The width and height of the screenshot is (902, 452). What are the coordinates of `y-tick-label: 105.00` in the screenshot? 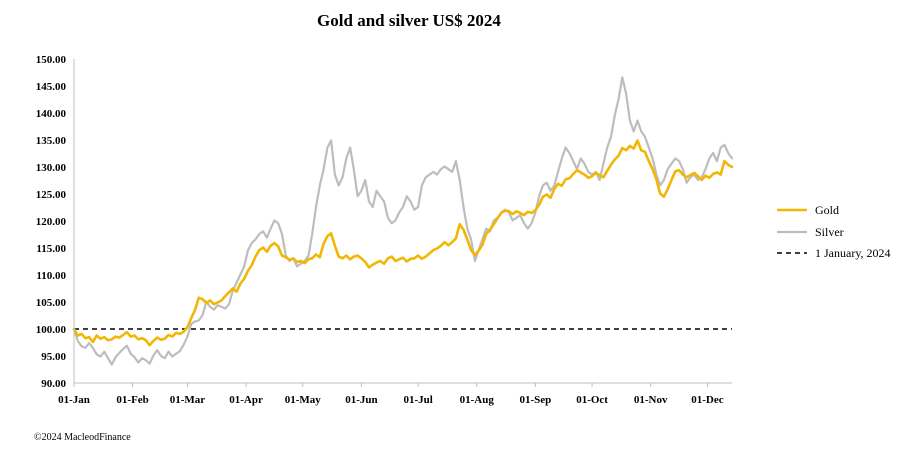 It's located at (51, 303).